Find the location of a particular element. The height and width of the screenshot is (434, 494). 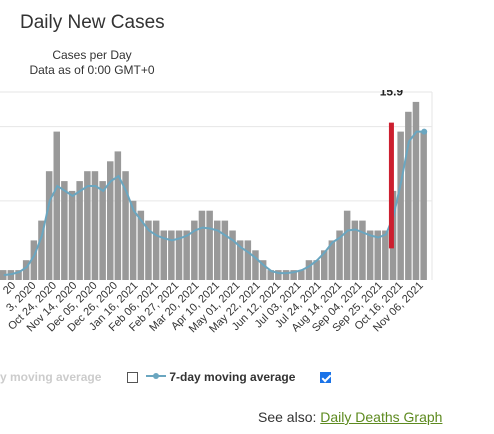

legend-item-2-checkbox is located at coordinates (325, 377).